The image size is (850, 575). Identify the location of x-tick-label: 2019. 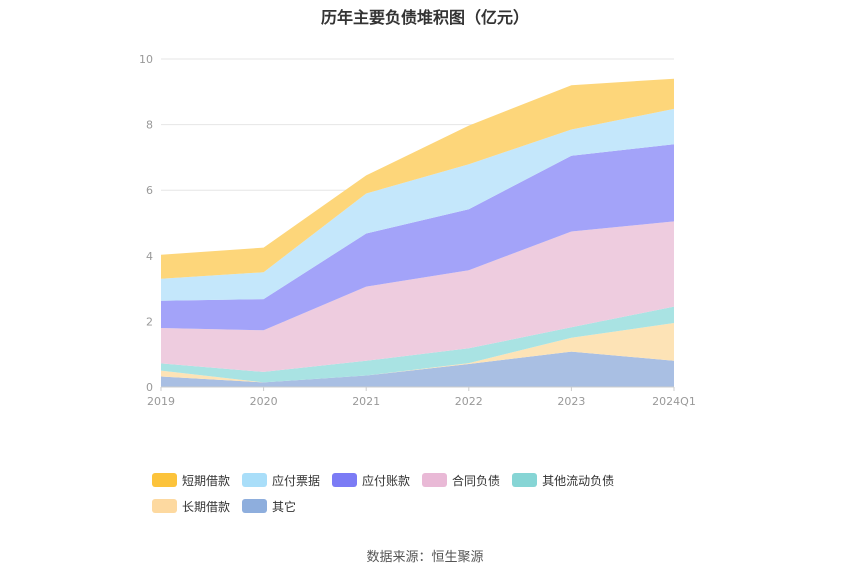
(161, 401).